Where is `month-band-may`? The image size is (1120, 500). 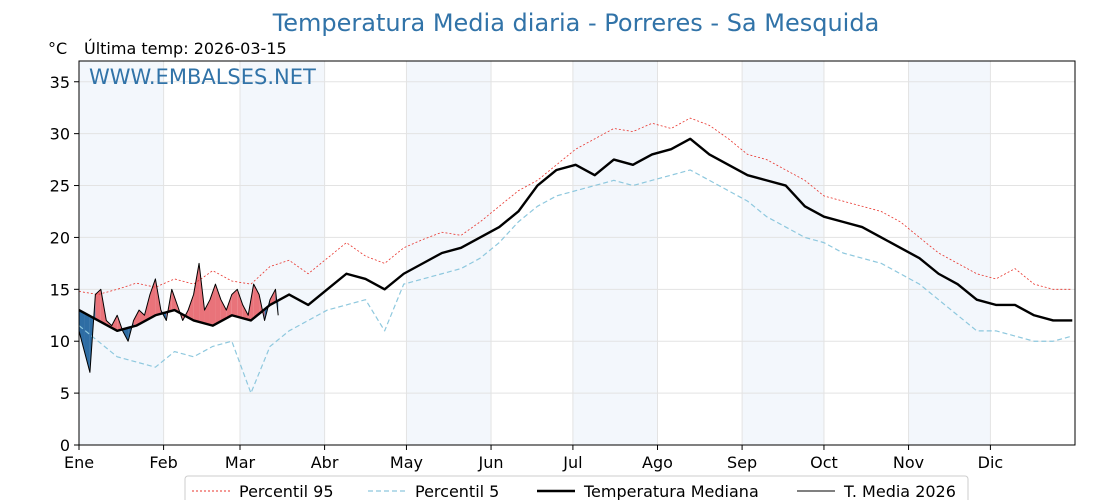
month-band-may is located at coordinates (449, 253).